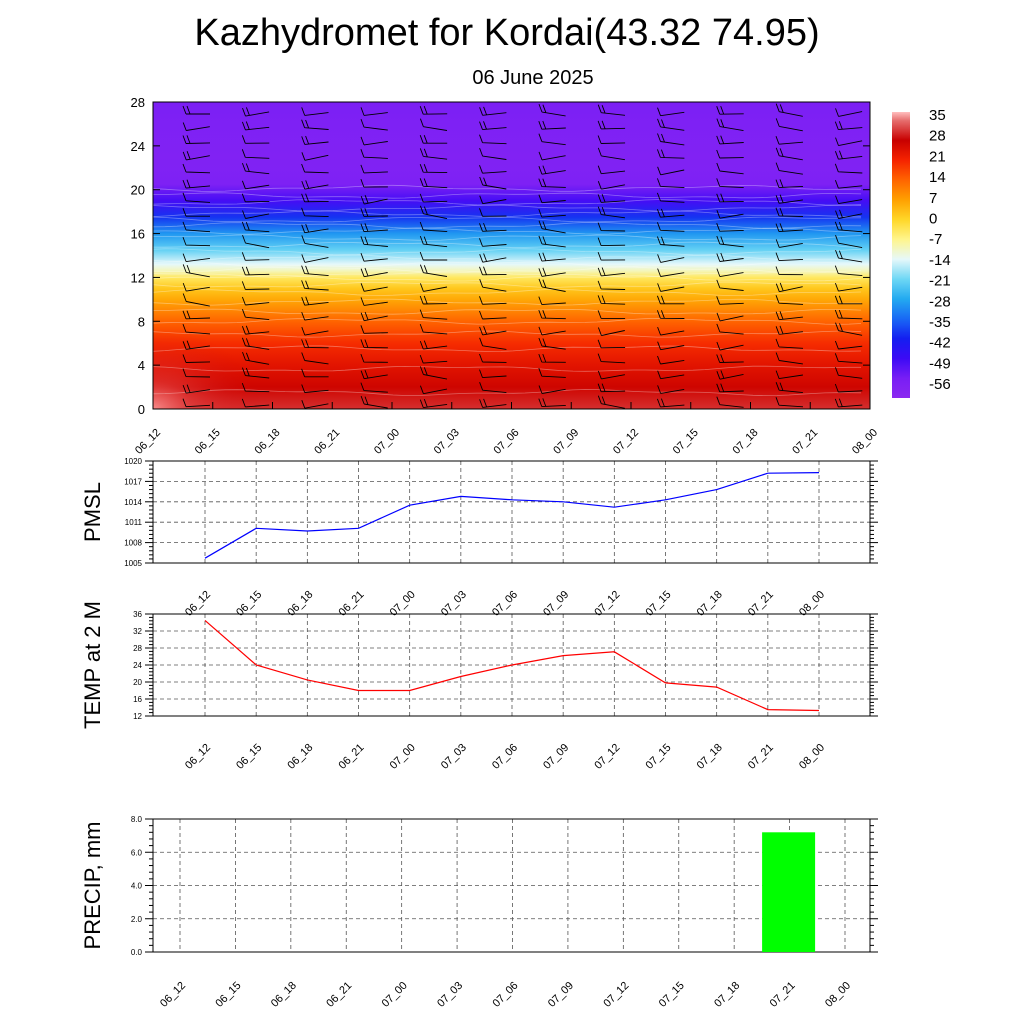 This screenshot has height=1024, width=1024. What do you see at coordinates (935, 239) in the screenshot?
I see `colorbar-label: -7` at bounding box center [935, 239].